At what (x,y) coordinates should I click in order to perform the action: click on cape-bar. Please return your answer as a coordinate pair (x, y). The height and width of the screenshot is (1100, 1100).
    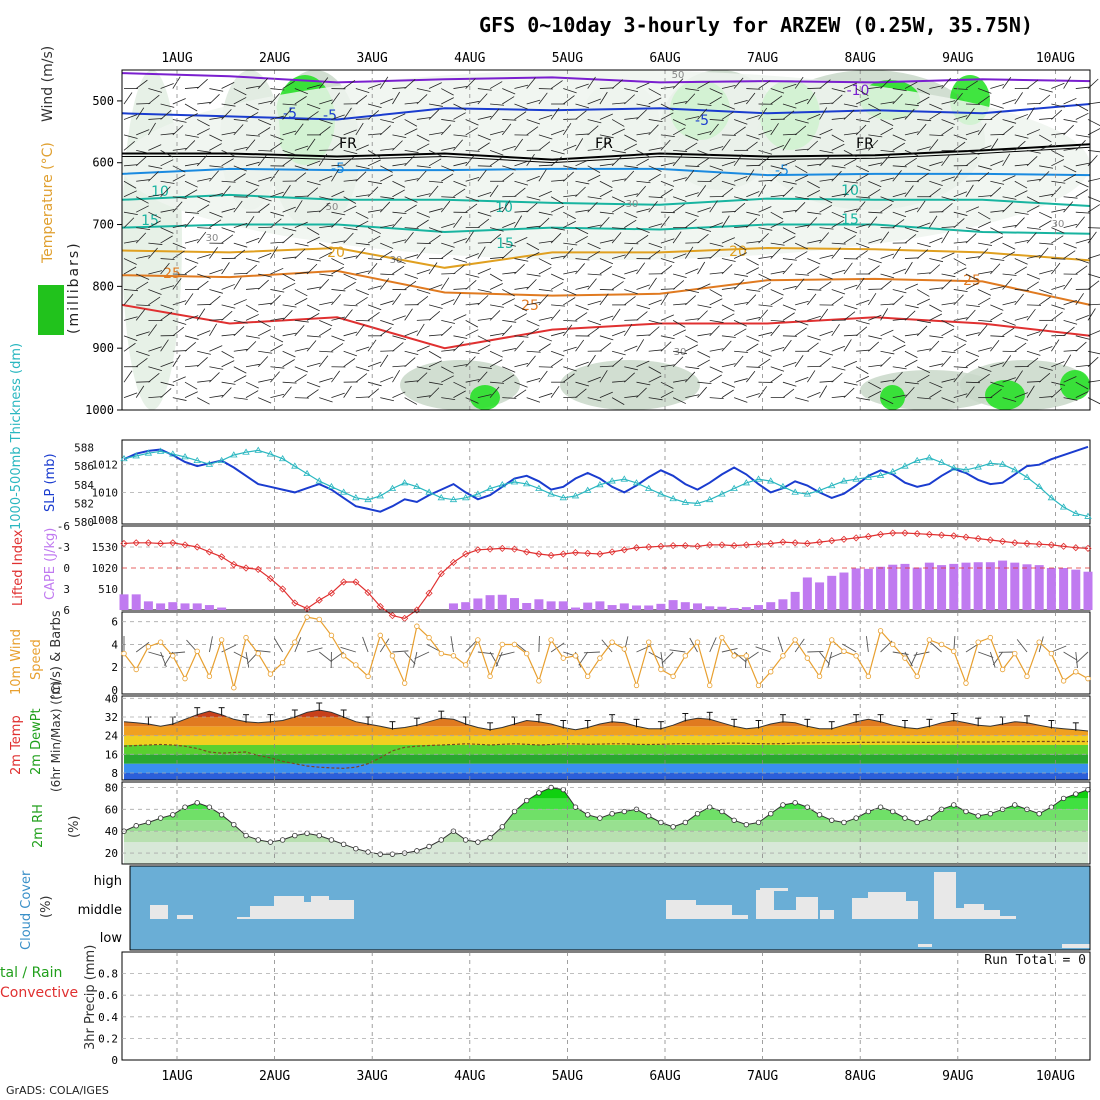
    Looking at the image, I should click on (734, 608).